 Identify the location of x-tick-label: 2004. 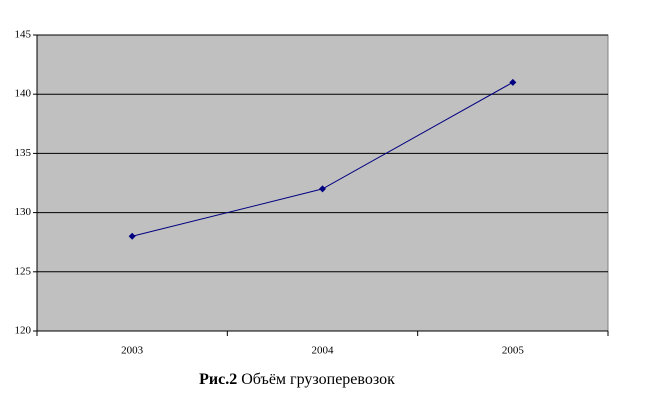
(323, 351).